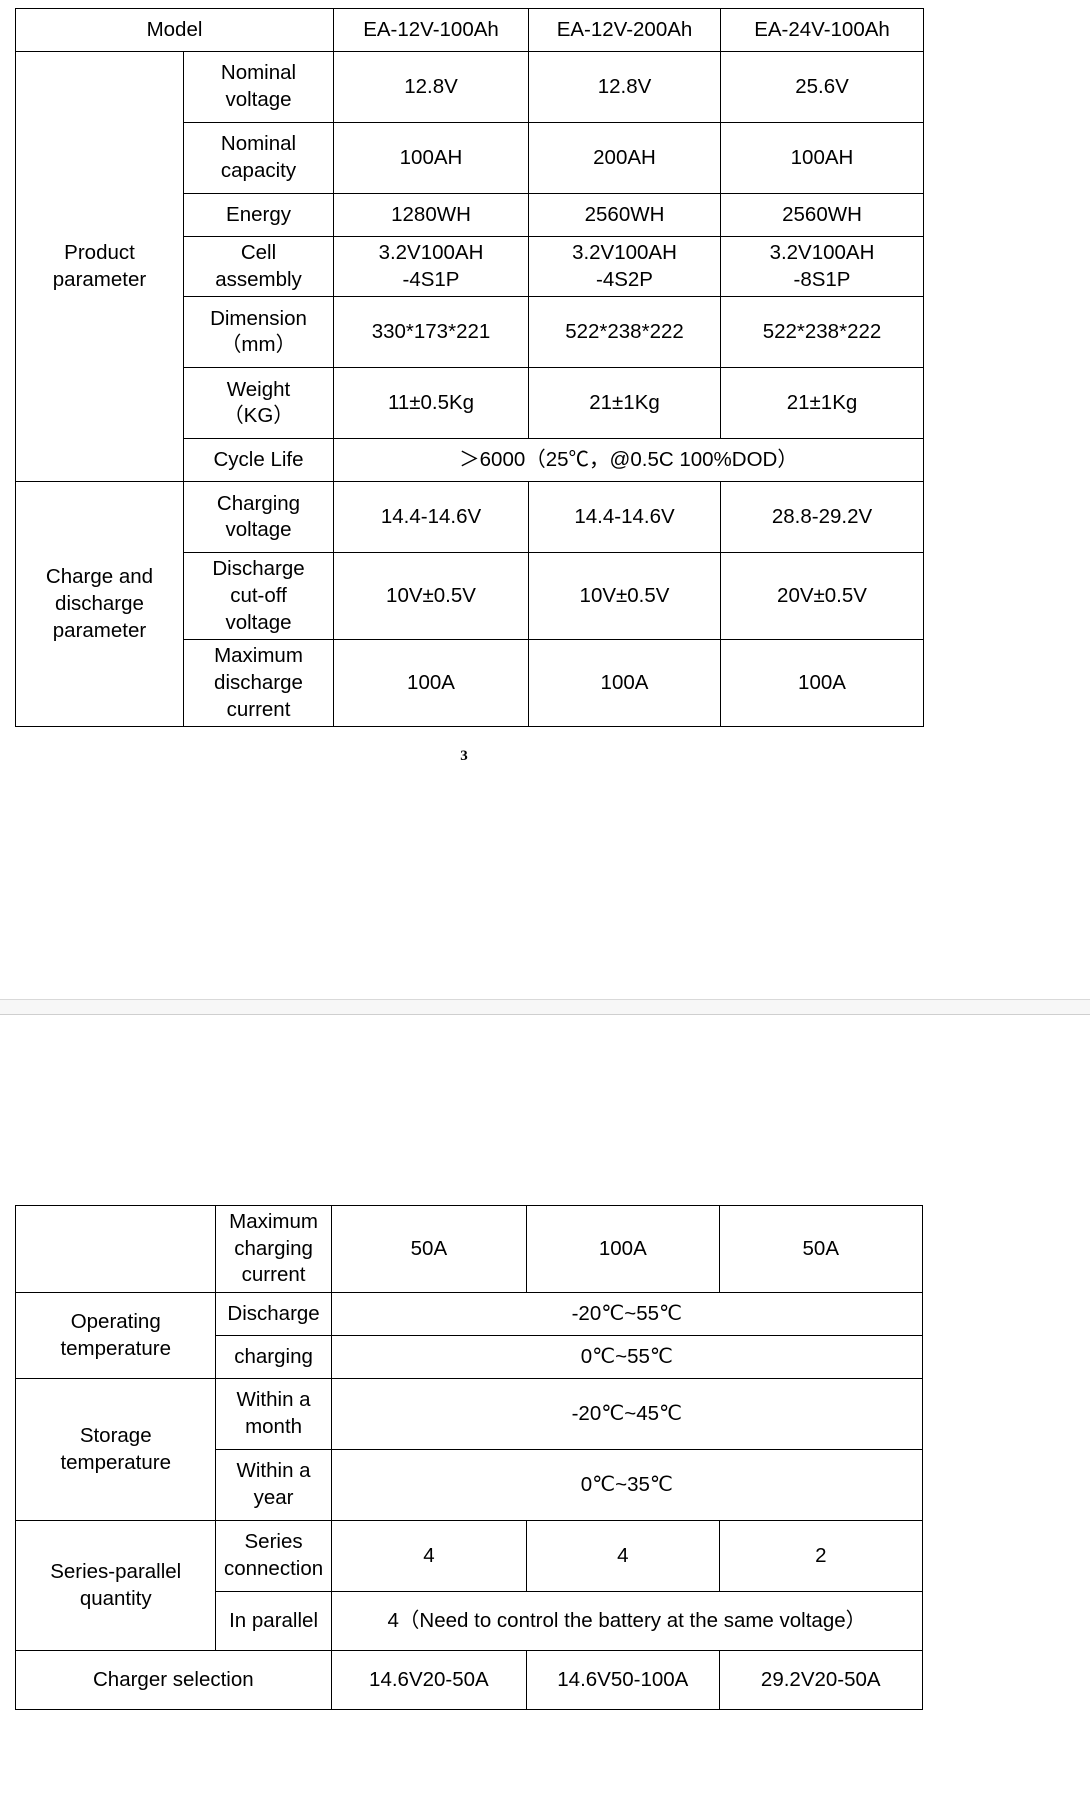 Image resolution: width=1090 pixels, height=1820 pixels. I want to click on cell-value-charger-selection-2: 14.6V50-100A, so click(623, 1680).